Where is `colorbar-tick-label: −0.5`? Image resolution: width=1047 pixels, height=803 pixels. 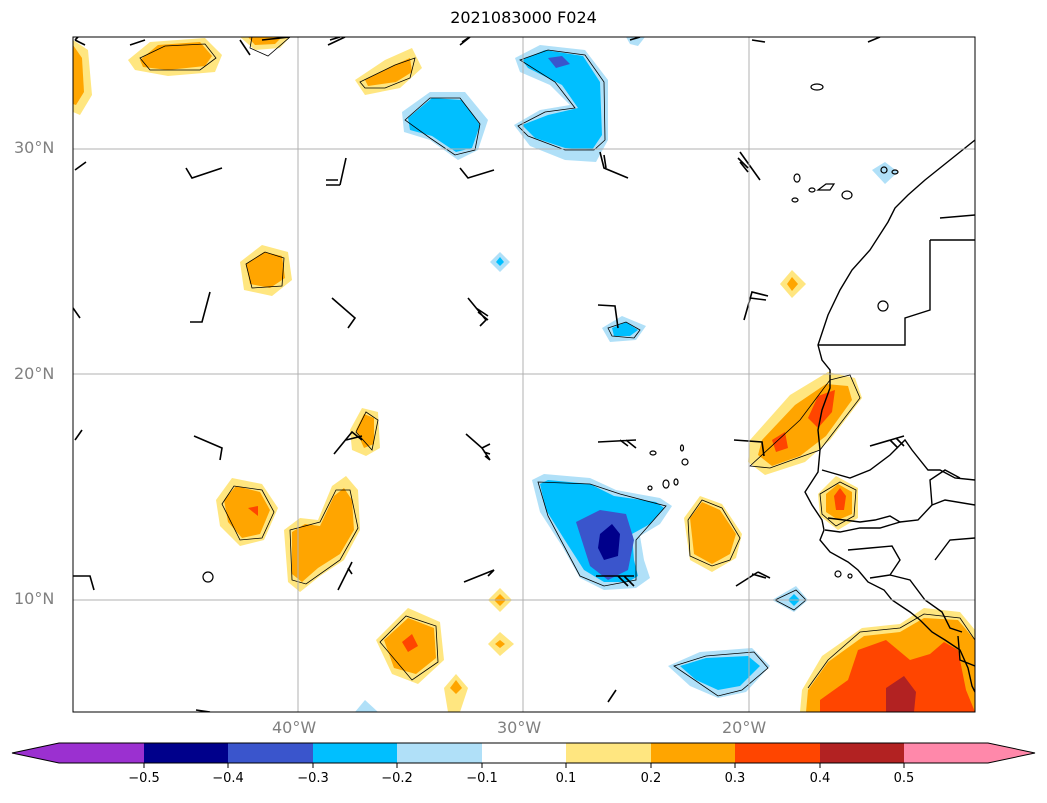 colorbar-tick-label: −0.5 is located at coordinates (144, 778).